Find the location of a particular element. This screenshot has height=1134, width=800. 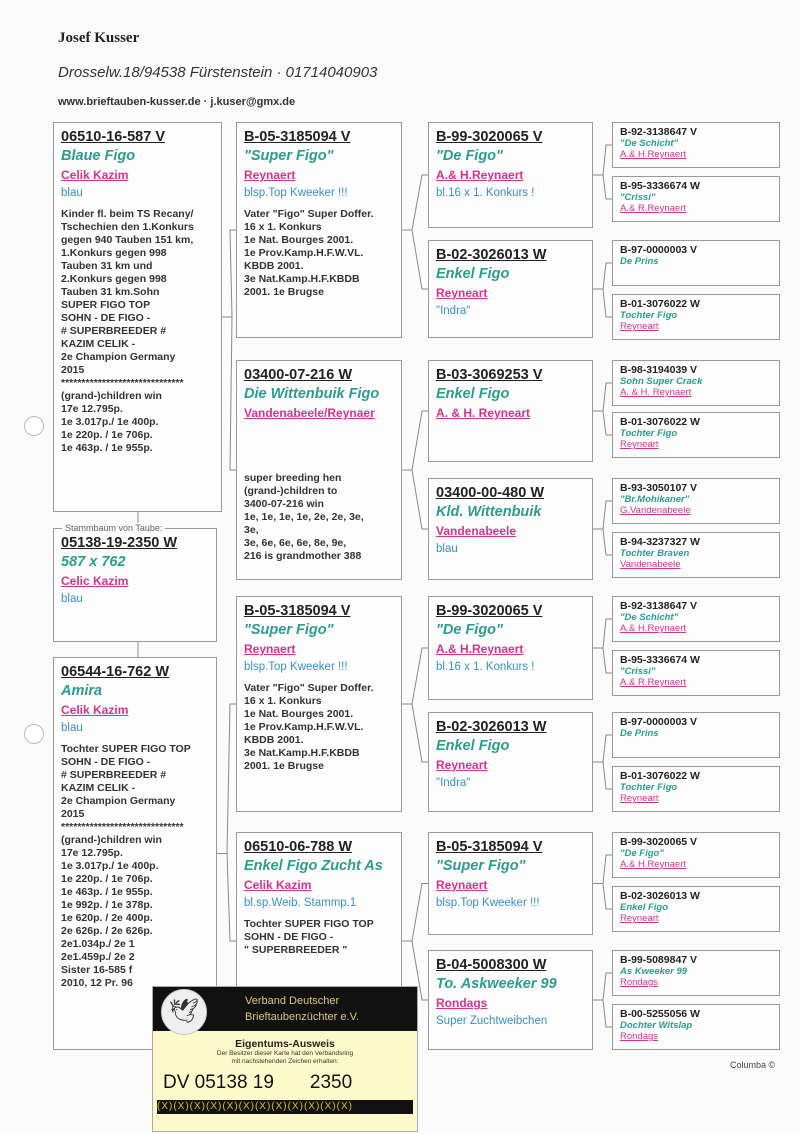

ring-number: B-93-3050107 V is located at coordinates (659, 488).